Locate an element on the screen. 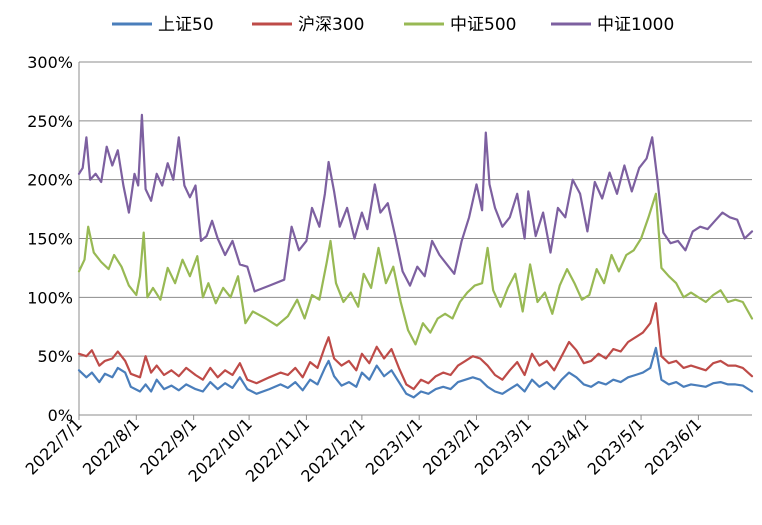  y-tick-label: 50% is located at coordinates (55, 356).